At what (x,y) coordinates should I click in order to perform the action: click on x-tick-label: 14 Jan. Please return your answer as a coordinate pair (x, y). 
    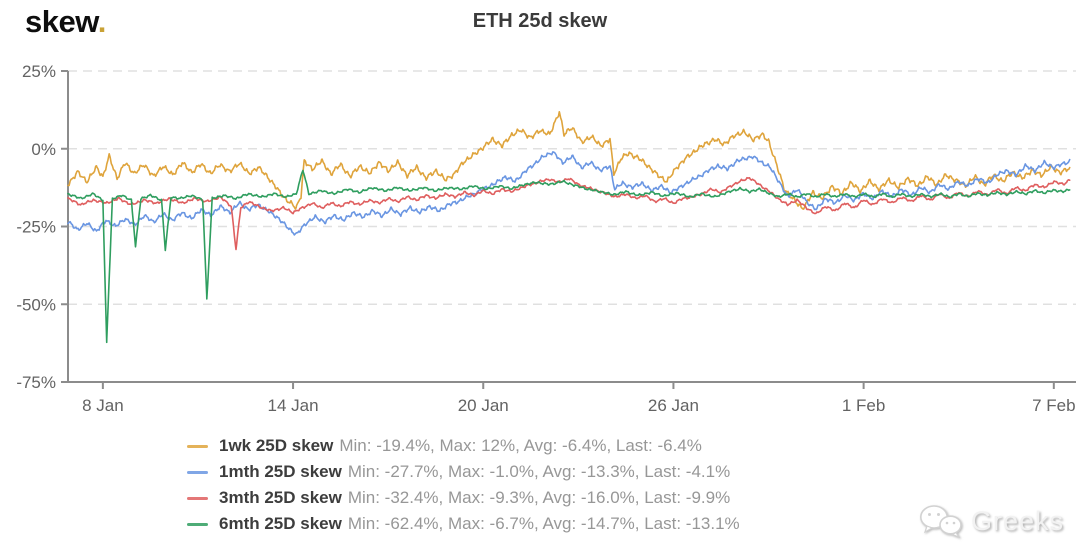
    Looking at the image, I should click on (293, 405).